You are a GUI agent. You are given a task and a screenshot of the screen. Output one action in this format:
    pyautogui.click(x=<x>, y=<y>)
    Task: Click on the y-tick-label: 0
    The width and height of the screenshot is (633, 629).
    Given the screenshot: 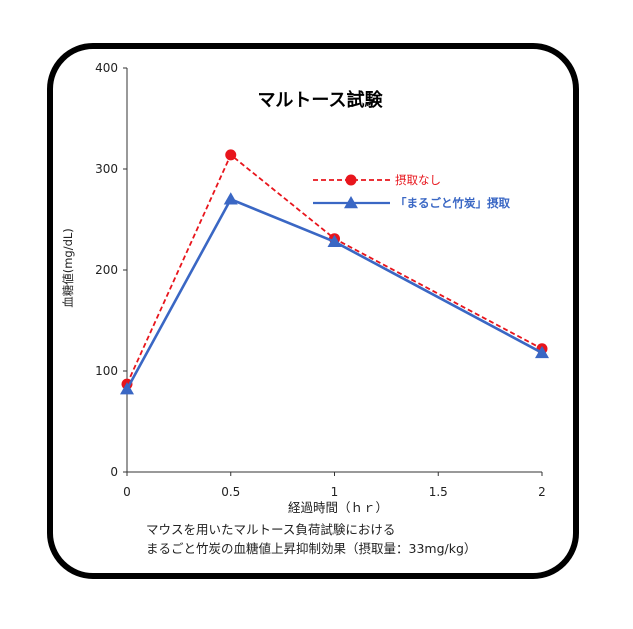 What is the action you would take?
    pyautogui.click(x=114, y=472)
    